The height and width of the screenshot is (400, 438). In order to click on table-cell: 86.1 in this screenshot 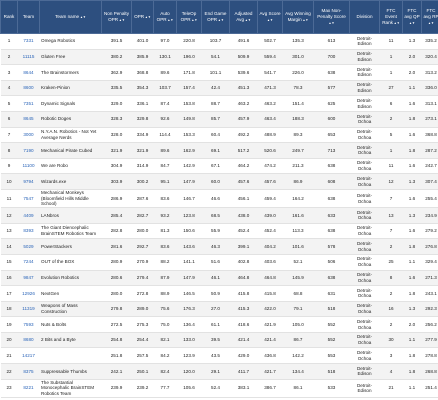, I will do `click(298, 388)`.